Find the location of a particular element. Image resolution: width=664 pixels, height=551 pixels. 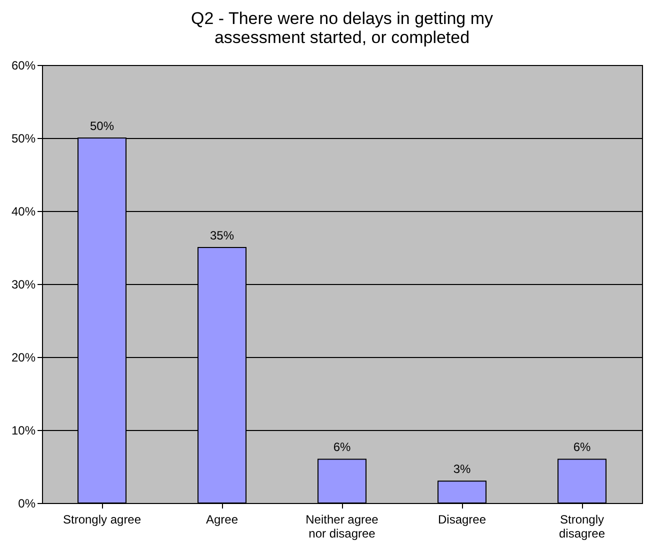

data-label: 50% is located at coordinates (102, 126).